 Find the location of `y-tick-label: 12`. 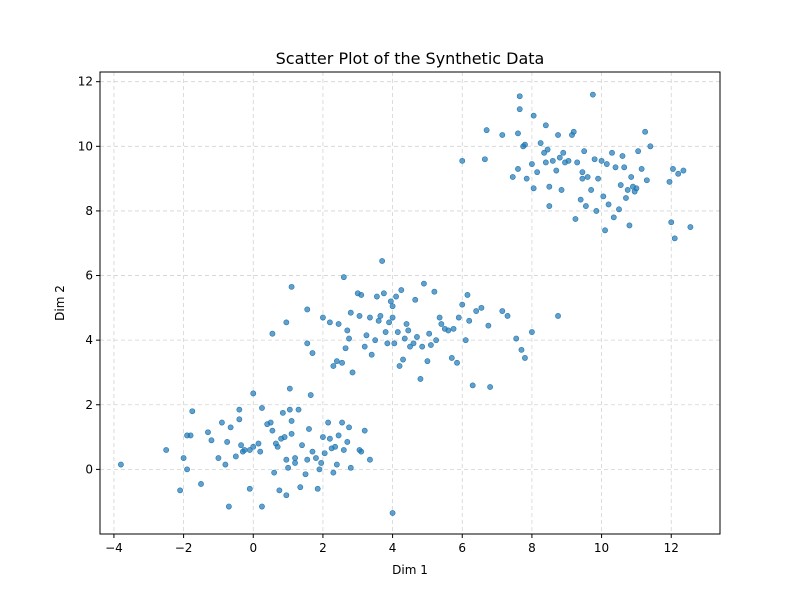

y-tick-label: 12 is located at coordinates (85, 82).